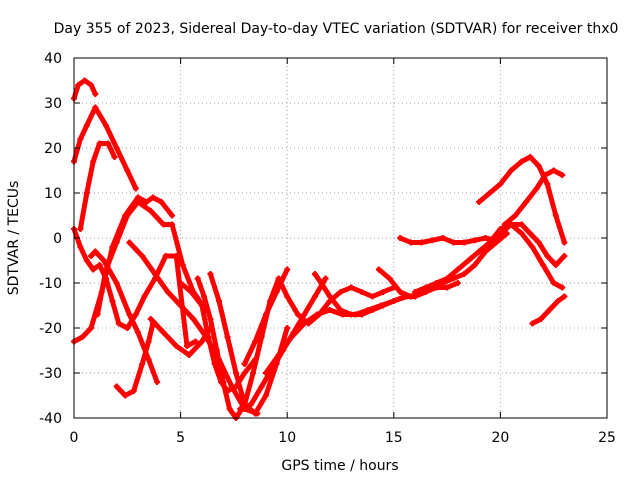 This screenshot has height=480, width=640. I want to click on series-arc23, so click(526, 256).